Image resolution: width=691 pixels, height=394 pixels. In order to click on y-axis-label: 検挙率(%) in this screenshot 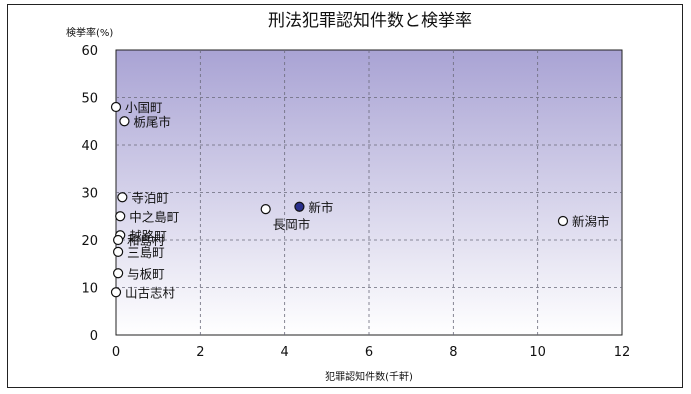, I will do `click(89, 32)`.